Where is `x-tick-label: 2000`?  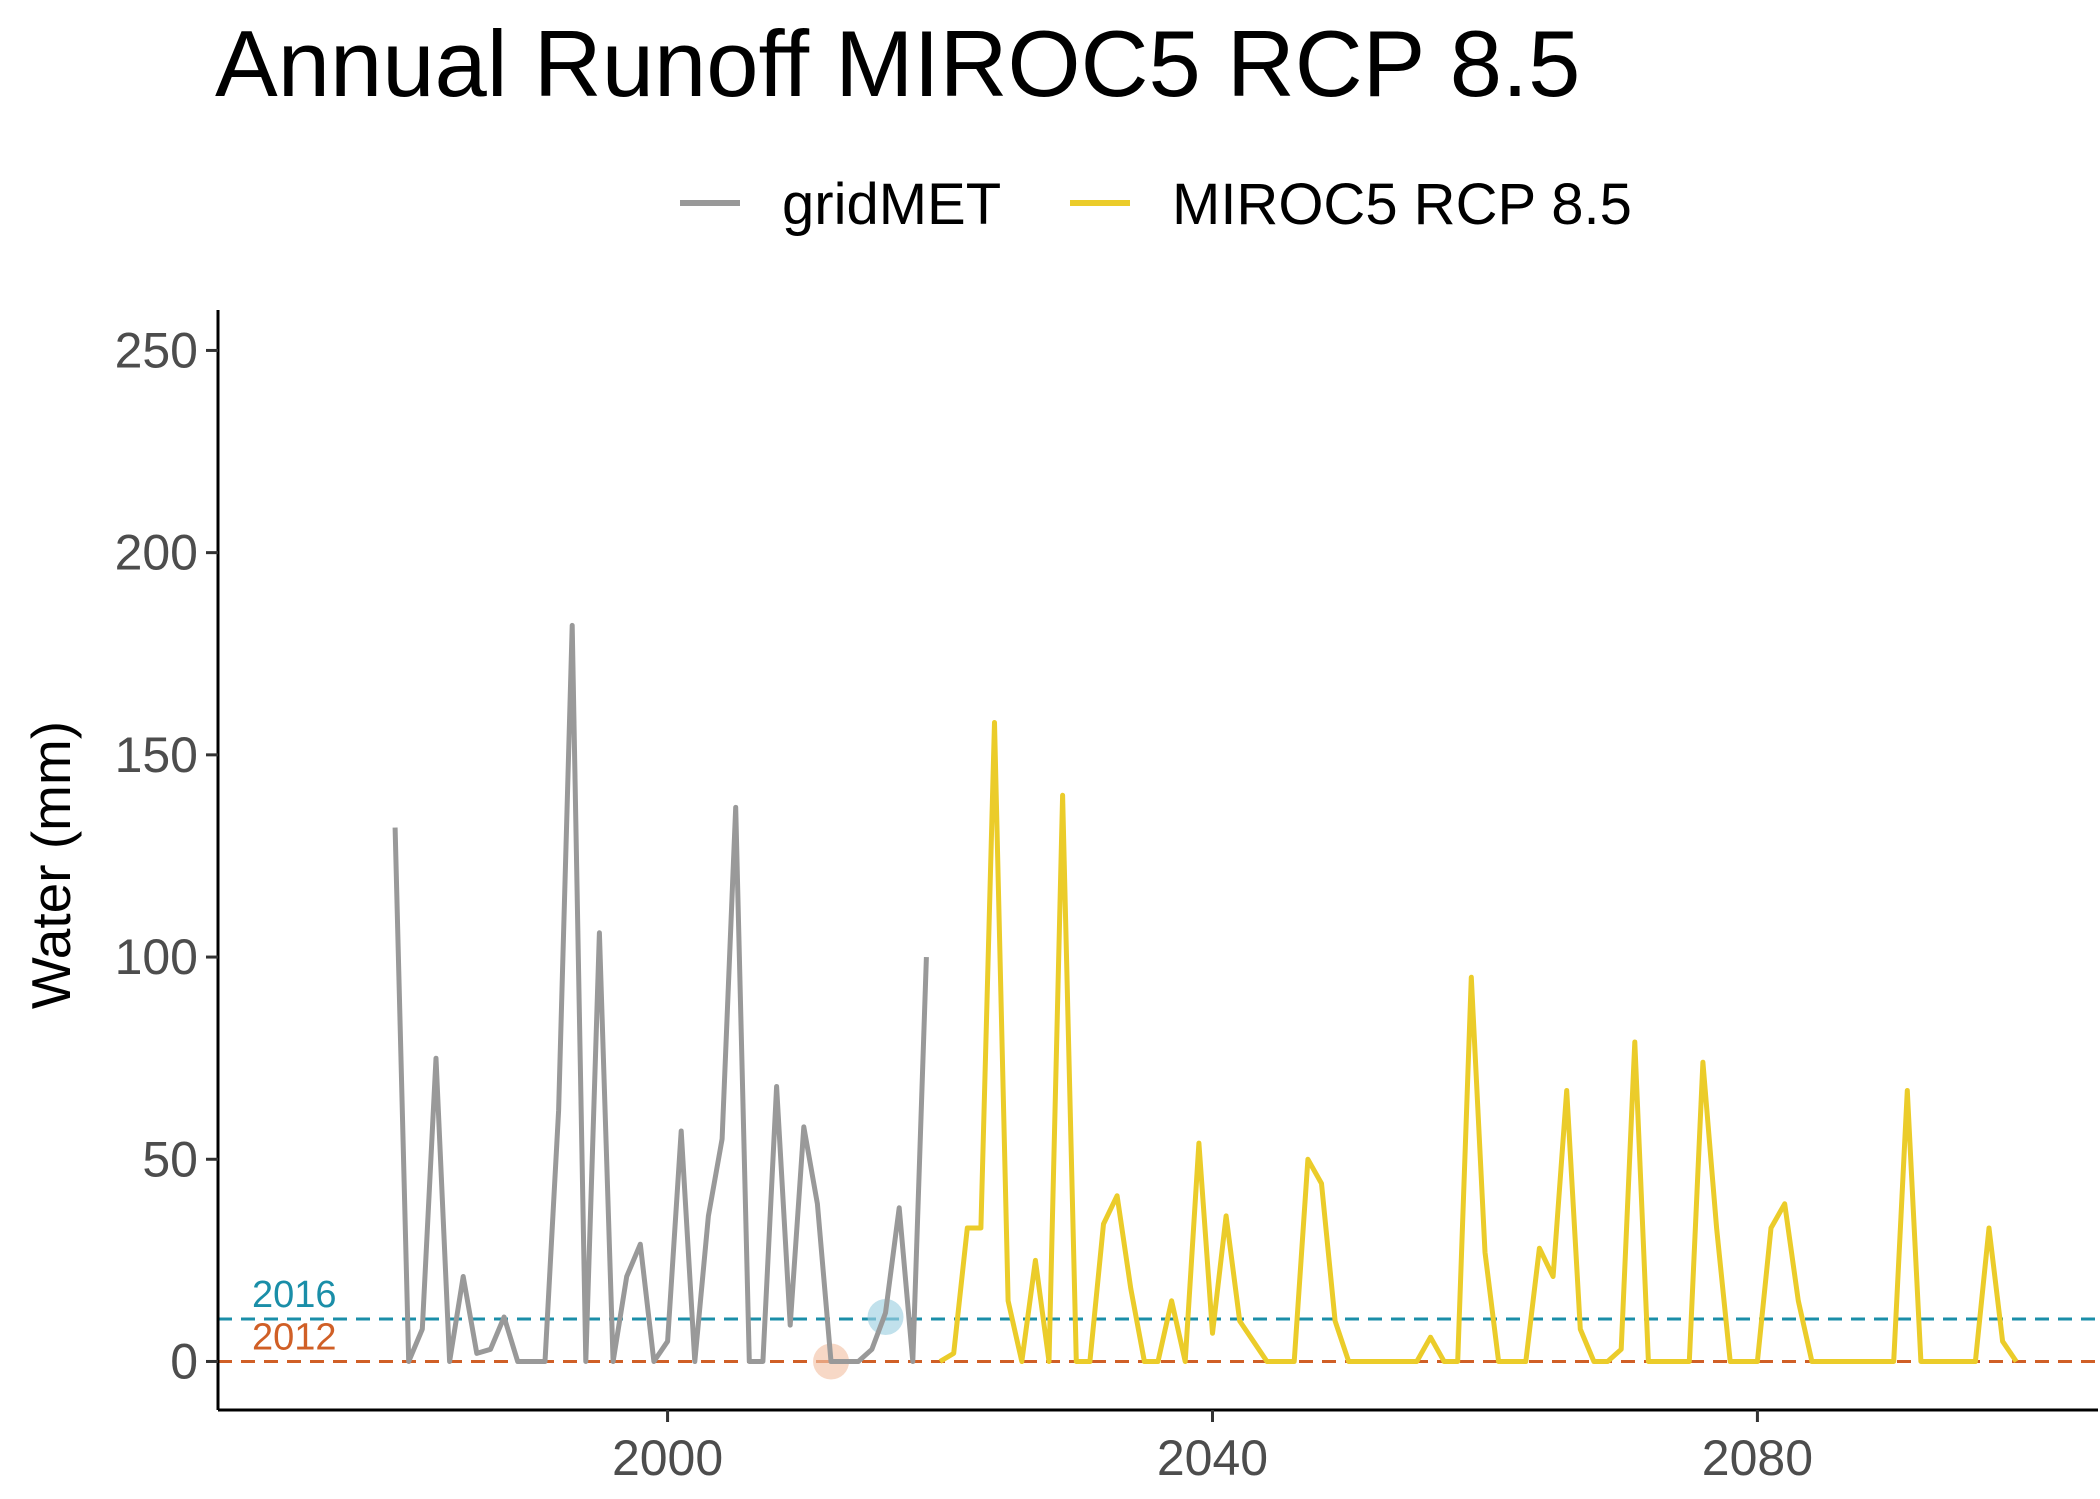
x-tick-label: 2000 is located at coordinates (667, 1458).